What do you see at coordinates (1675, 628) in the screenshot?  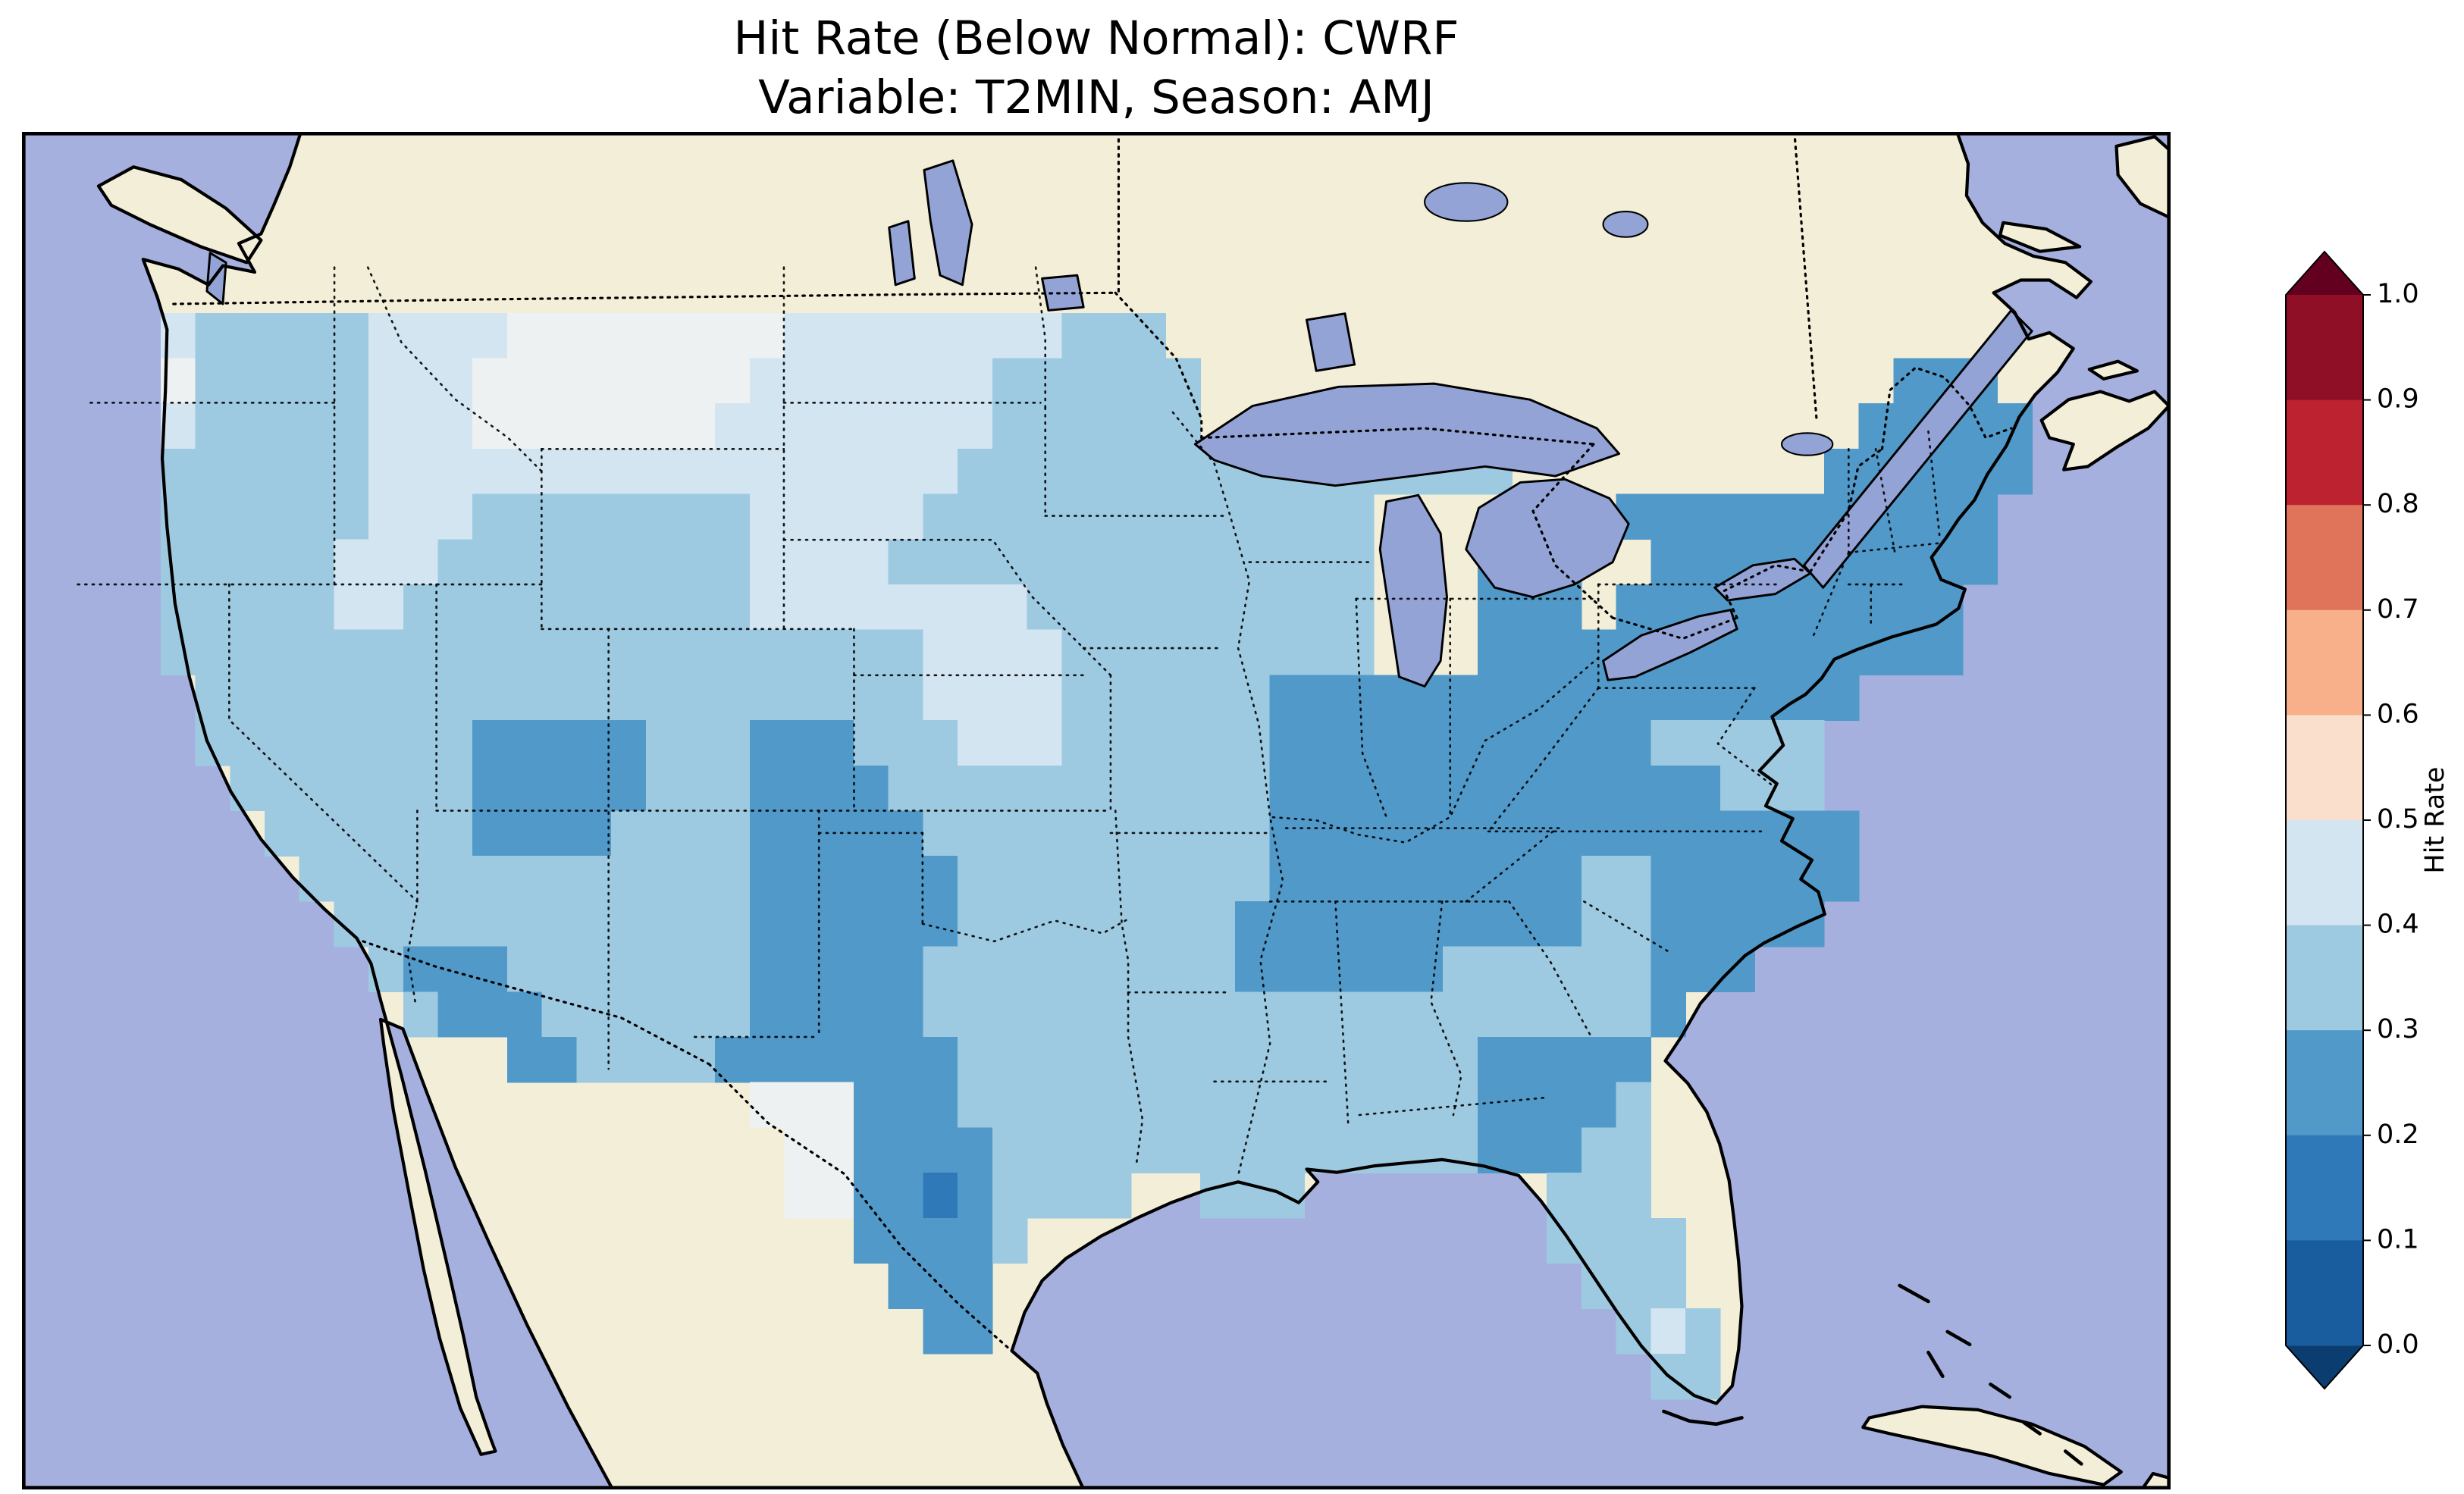 I see `international-border-line` at bounding box center [1675, 628].